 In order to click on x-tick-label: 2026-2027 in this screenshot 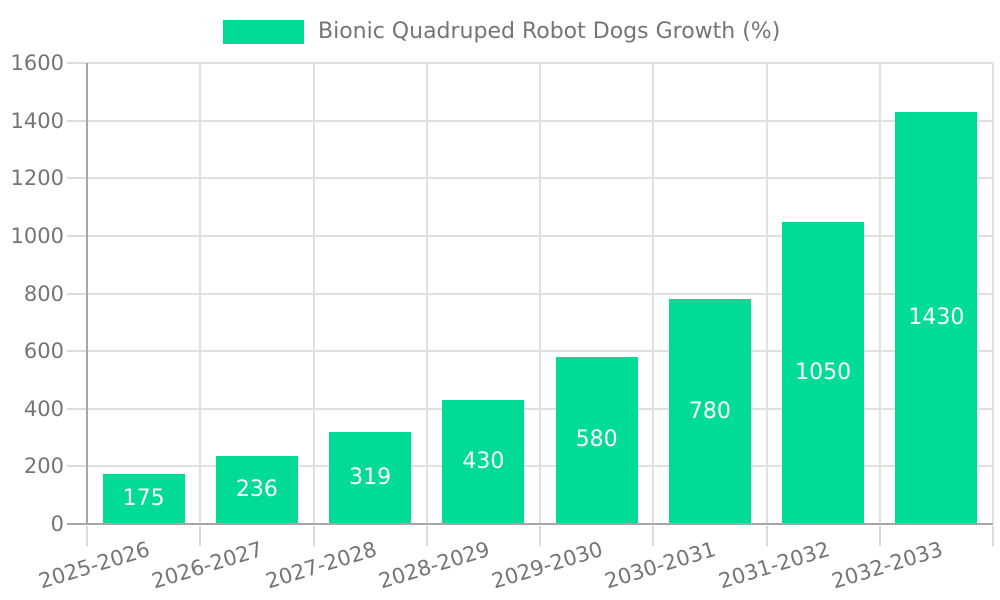, I will do `click(207, 565)`.